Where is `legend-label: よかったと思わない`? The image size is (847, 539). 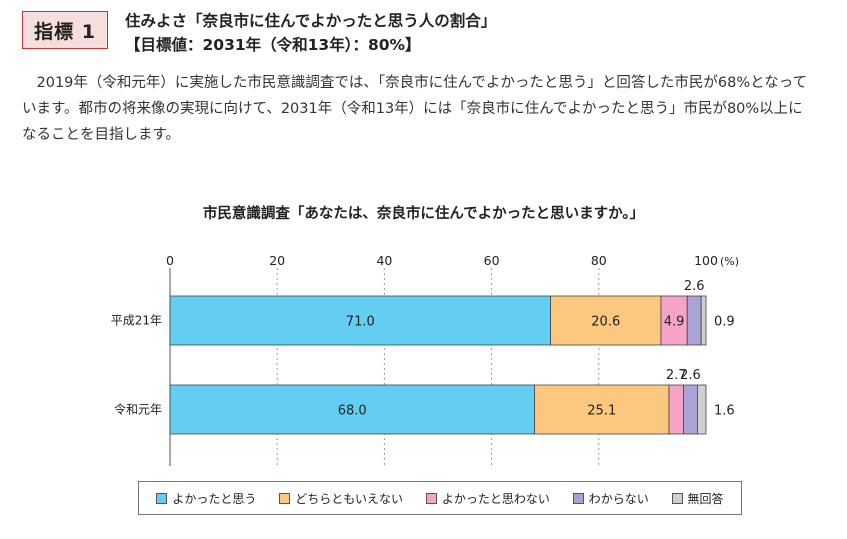
legend-label: よかったと思わない is located at coordinates (495, 498).